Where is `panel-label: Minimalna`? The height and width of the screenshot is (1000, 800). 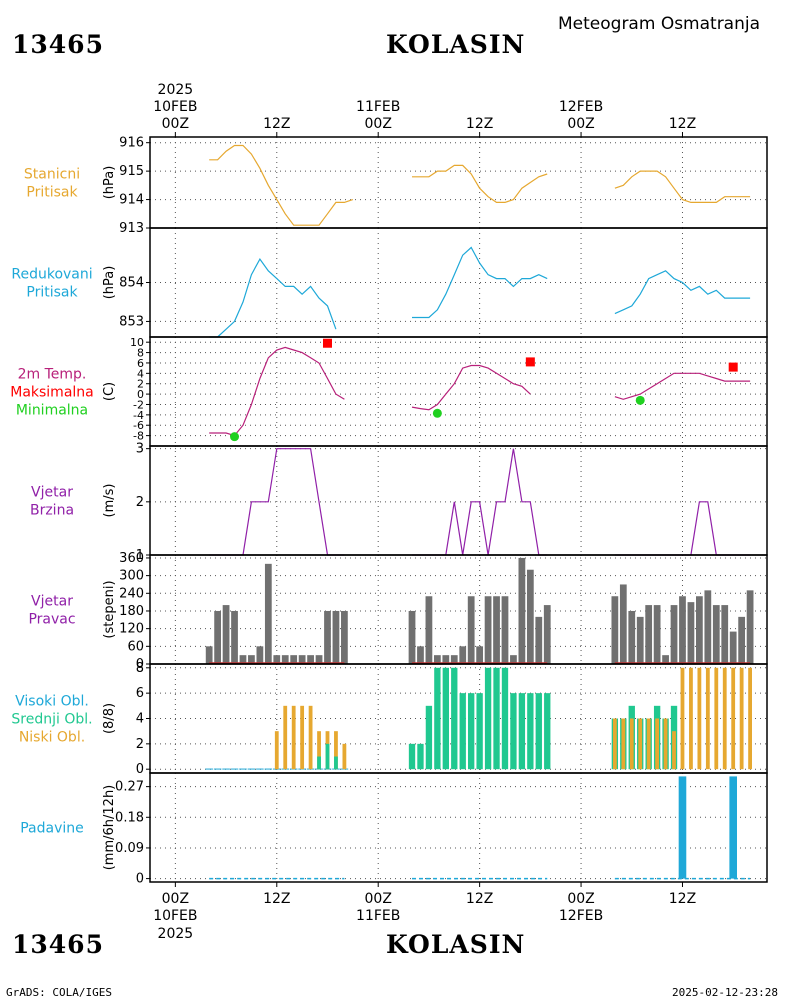 panel-label: Minimalna is located at coordinates (52, 411).